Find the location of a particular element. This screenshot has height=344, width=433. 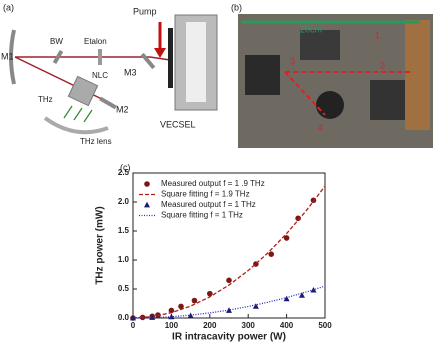

y-tick-label: 0.5 is located at coordinates (124, 288).